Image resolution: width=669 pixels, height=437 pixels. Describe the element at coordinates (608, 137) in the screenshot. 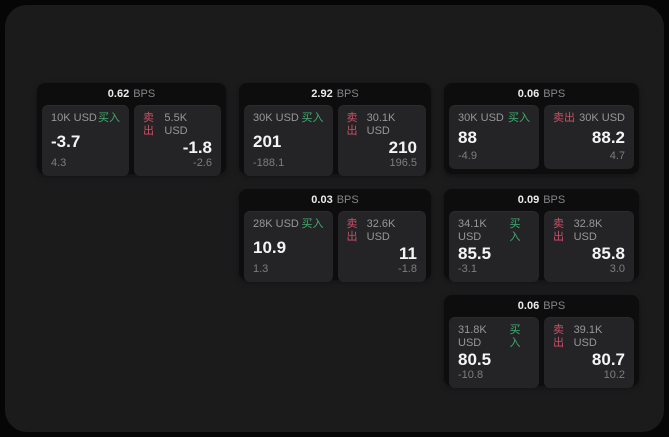

I see `sell-price: 88.2` at that location.